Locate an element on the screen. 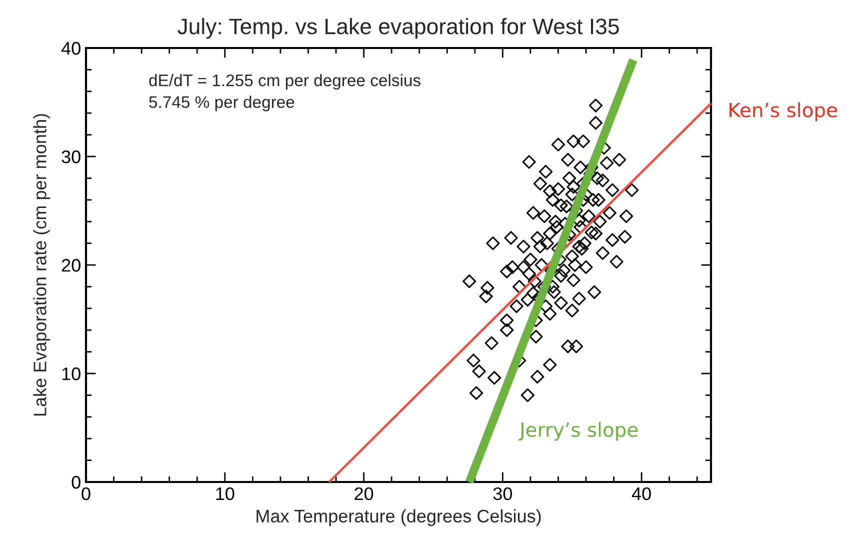 The height and width of the screenshot is (553, 863). x-tick-label: 40 is located at coordinates (641, 493).